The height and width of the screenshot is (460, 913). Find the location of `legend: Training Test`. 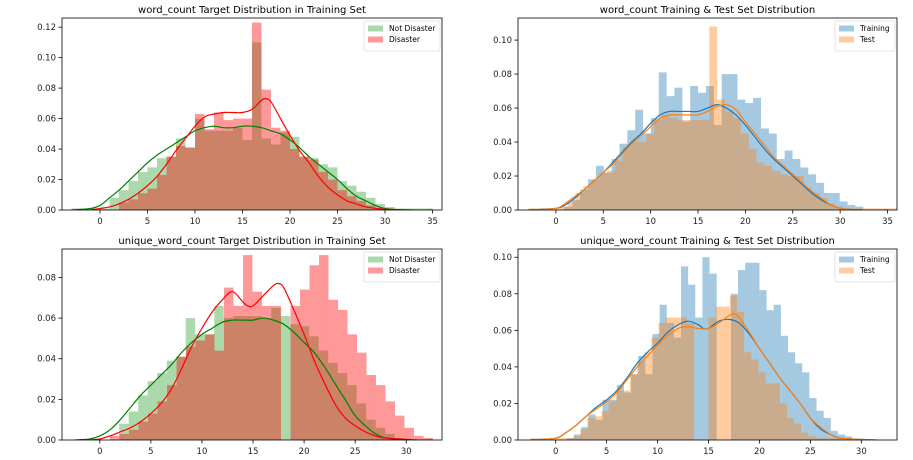

legend: Training Test is located at coordinates (865, 36).